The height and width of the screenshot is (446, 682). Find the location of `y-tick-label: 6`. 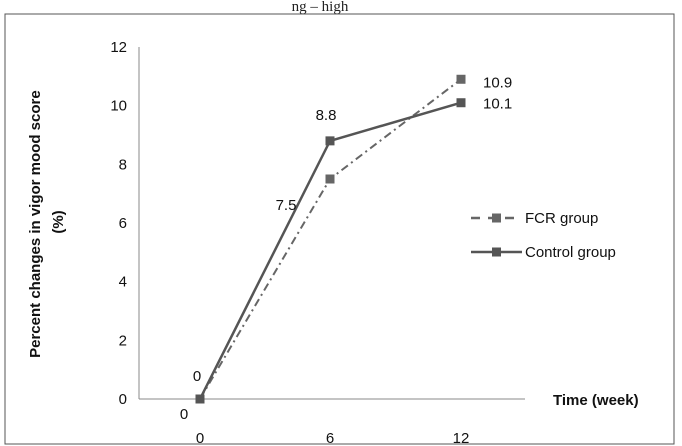

y-tick-label: 6 is located at coordinates (123, 223).